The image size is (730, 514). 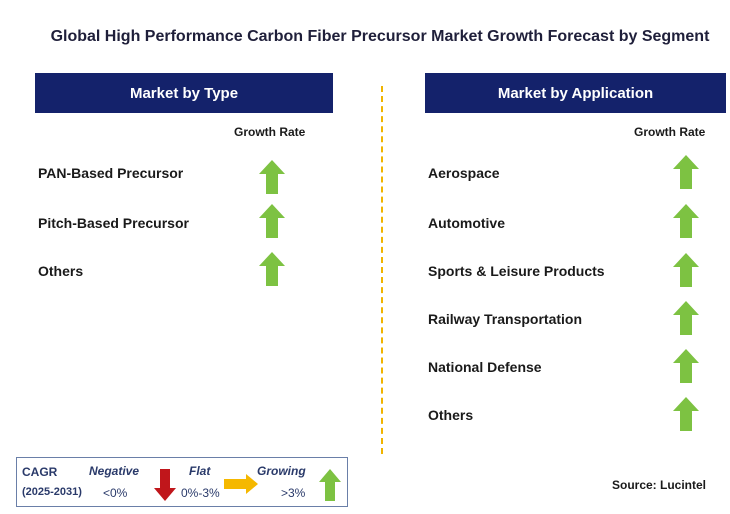 What do you see at coordinates (114, 471) in the screenshot?
I see `legend-negative-label: Negative` at bounding box center [114, 471].